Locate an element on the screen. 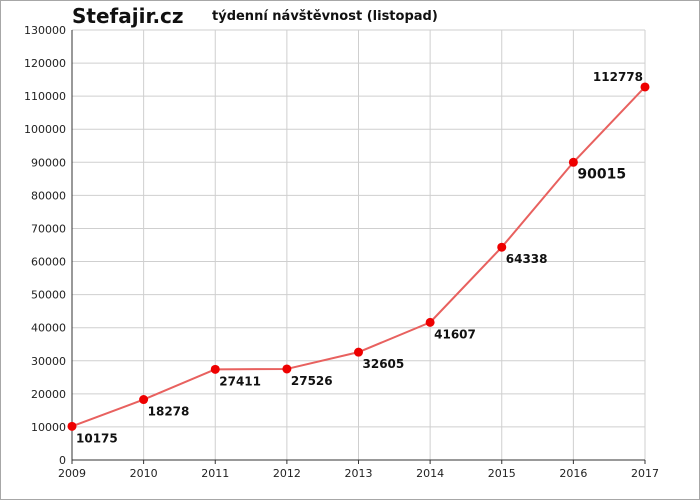 This screenshot has width=700, height=500. data-label: 27411 is located at coordinates (240, 381).